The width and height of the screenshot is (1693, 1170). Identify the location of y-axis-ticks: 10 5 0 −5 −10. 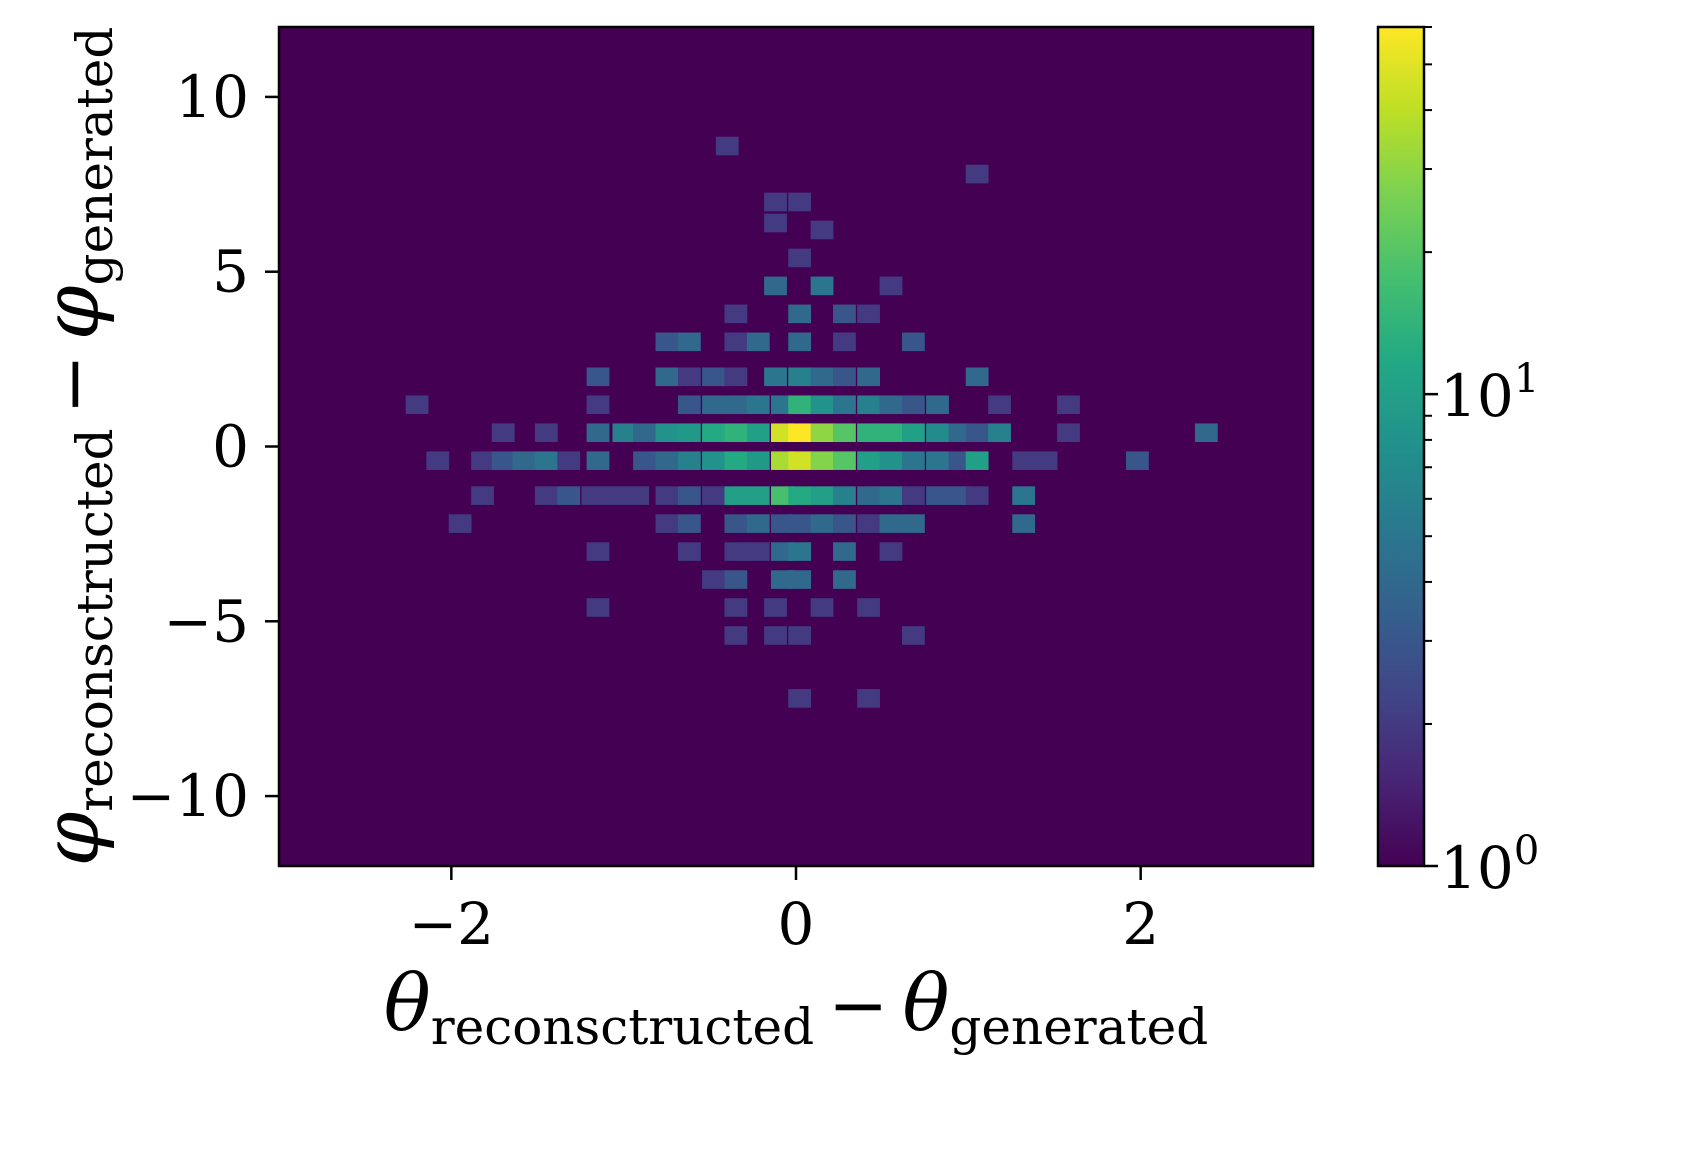
(203, 446).